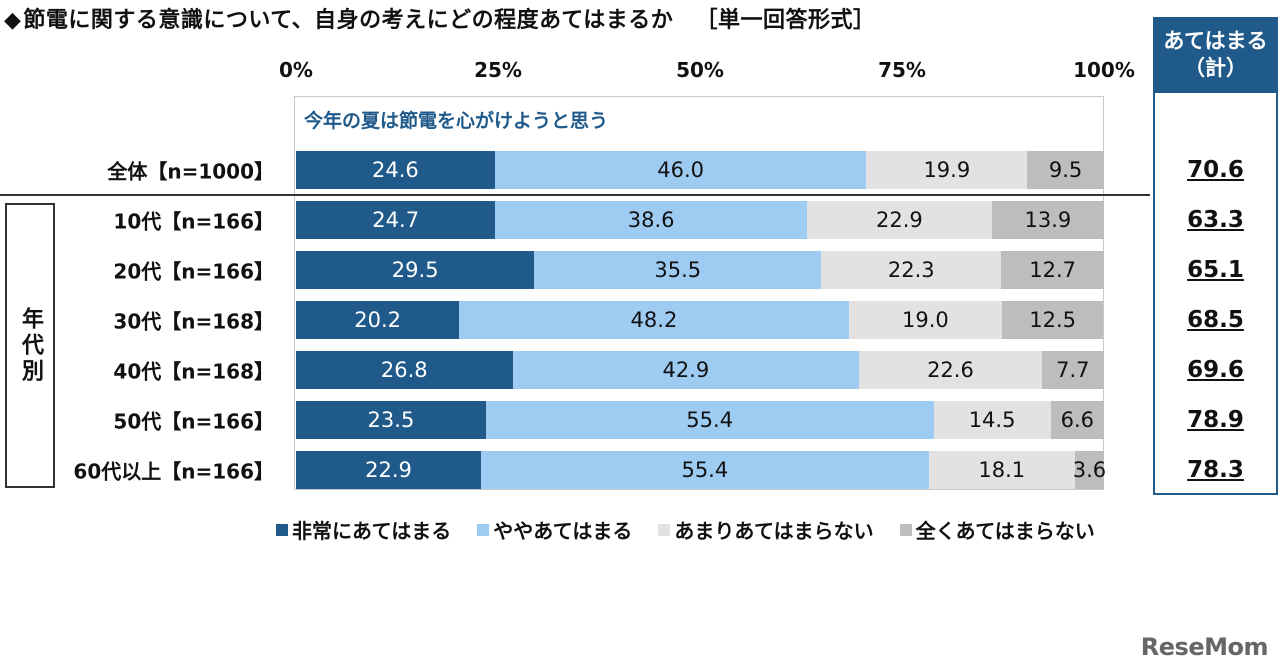 Image resolution: width=1280 pixels, height=667 pixels. I want to click on bar-segment: 18.1, so click(1001, 470).